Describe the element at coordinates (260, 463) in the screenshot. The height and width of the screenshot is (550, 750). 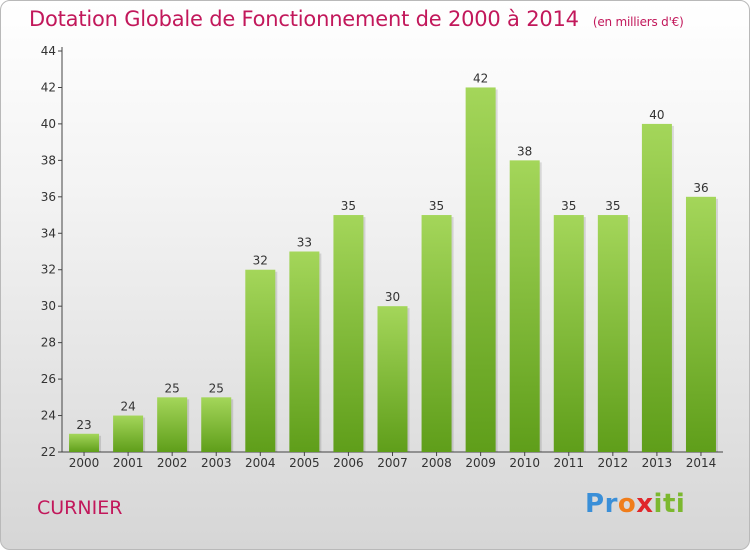
I see `x-tick-label: 2004` at that location.